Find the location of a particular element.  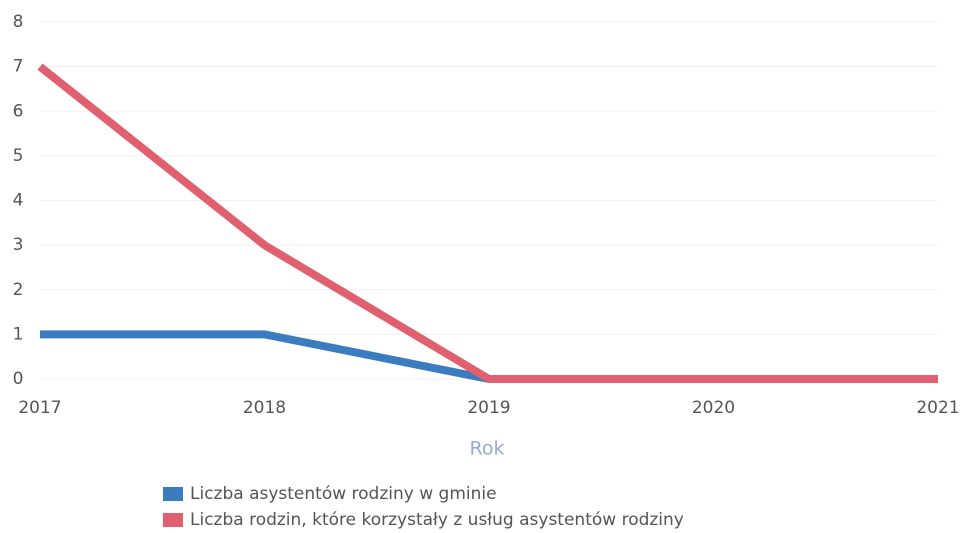

x-tick-label: 2019 is located at coordinates (488, 408).